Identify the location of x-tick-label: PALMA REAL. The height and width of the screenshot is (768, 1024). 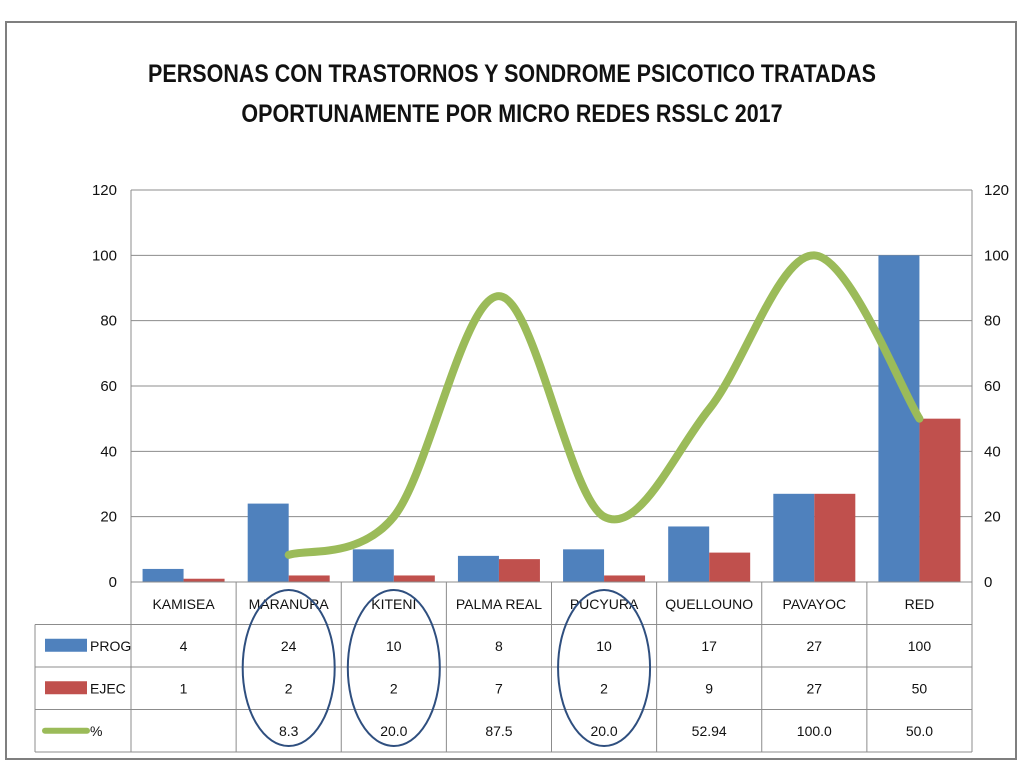
(499, 604).